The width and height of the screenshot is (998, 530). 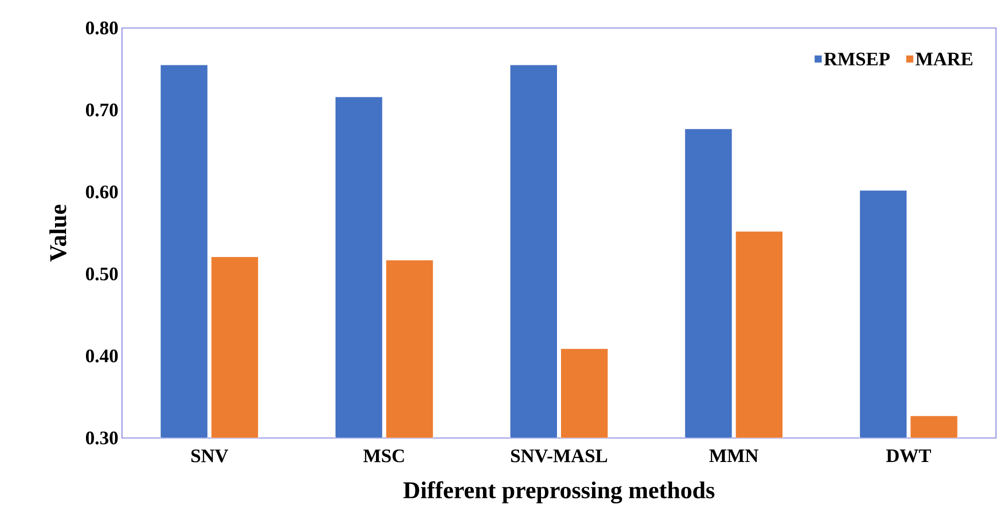 I want to click on x-tick-label: MMN, so click(x=733, y=456).